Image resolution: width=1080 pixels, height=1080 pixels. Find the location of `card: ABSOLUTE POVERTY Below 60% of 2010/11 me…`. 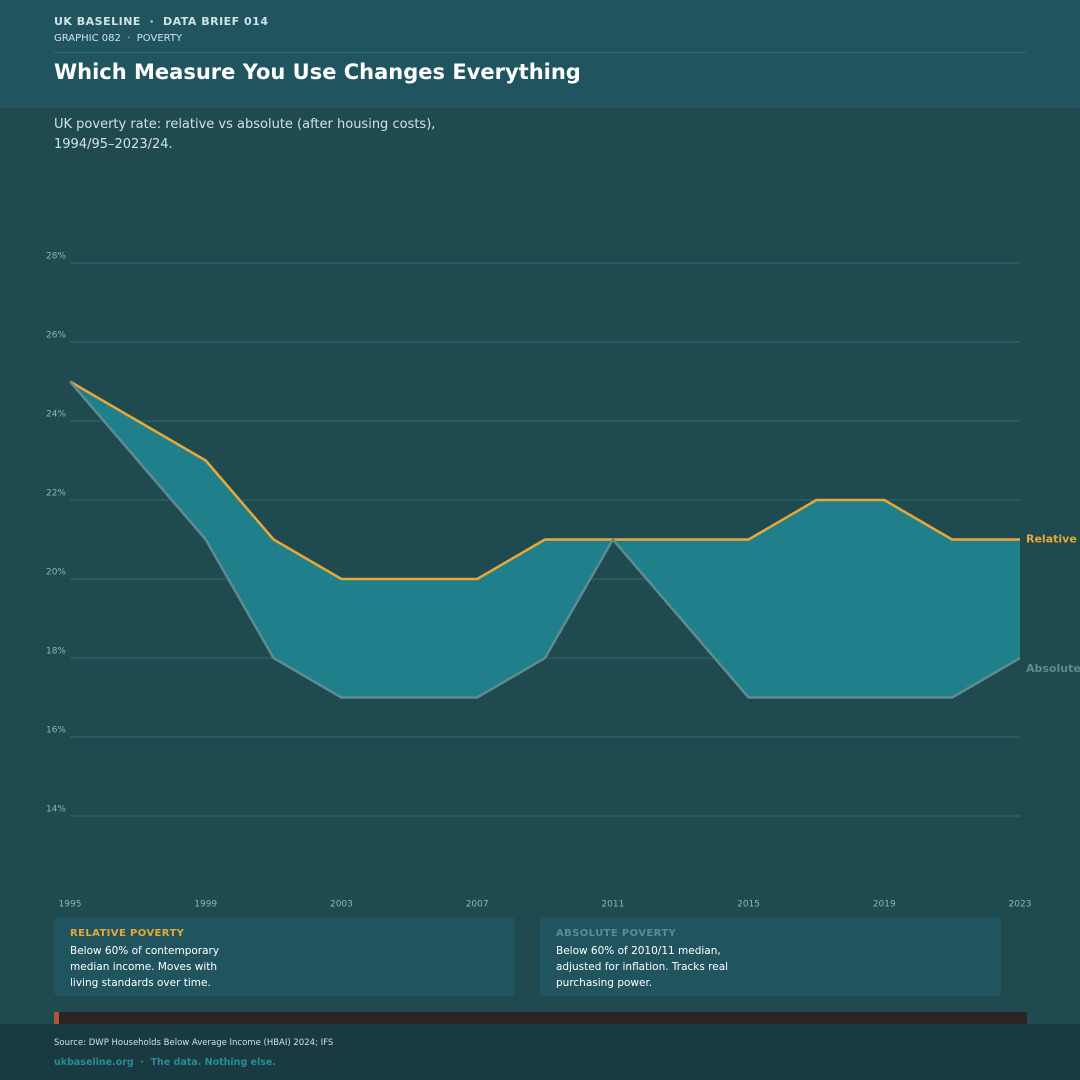

card: ABSOLUTE POVERTY Below 60% of 2010/11 me… is located at coordinates (770, 956).